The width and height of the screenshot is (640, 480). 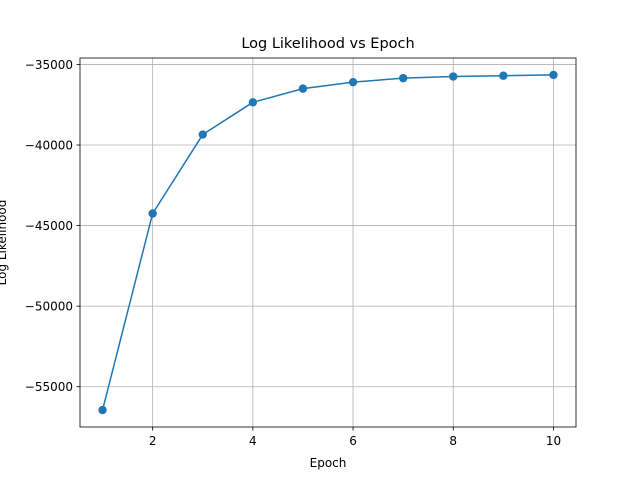 I want to click on y-tick-label: −40000, so click(x=49, y=146).